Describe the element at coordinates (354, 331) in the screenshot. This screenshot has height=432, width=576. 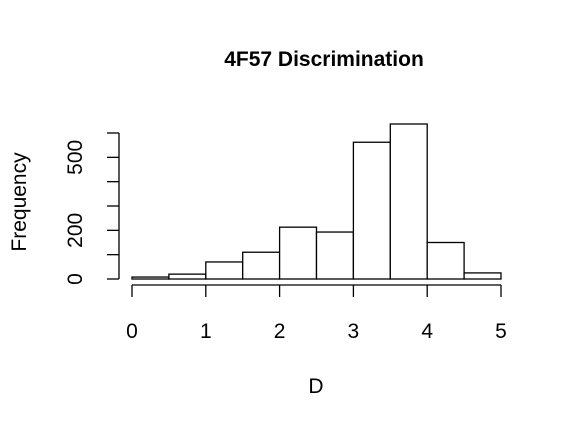
I see `x-tick-label: 3` at that location.